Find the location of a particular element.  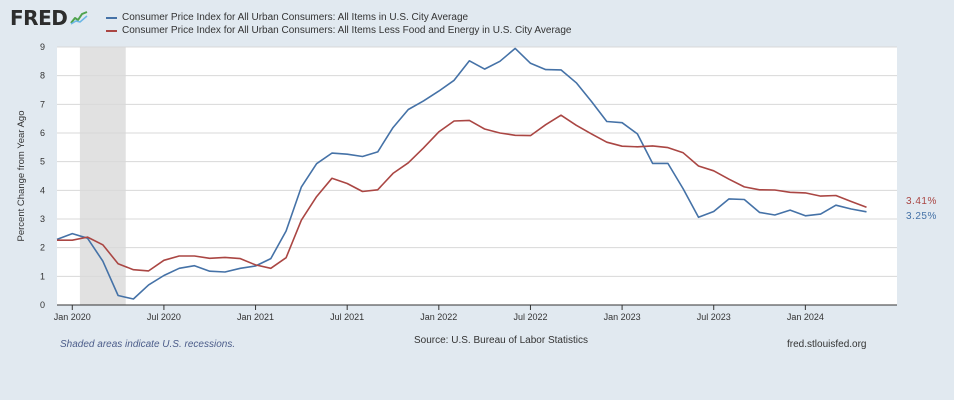

x-tick-label: Jan 2020 is located at coordinates (72, 317).